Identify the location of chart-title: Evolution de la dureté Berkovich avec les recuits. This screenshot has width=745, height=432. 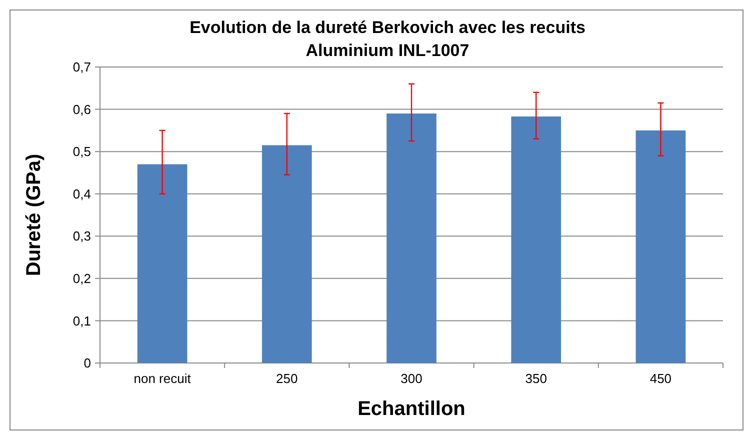
(388, 27).